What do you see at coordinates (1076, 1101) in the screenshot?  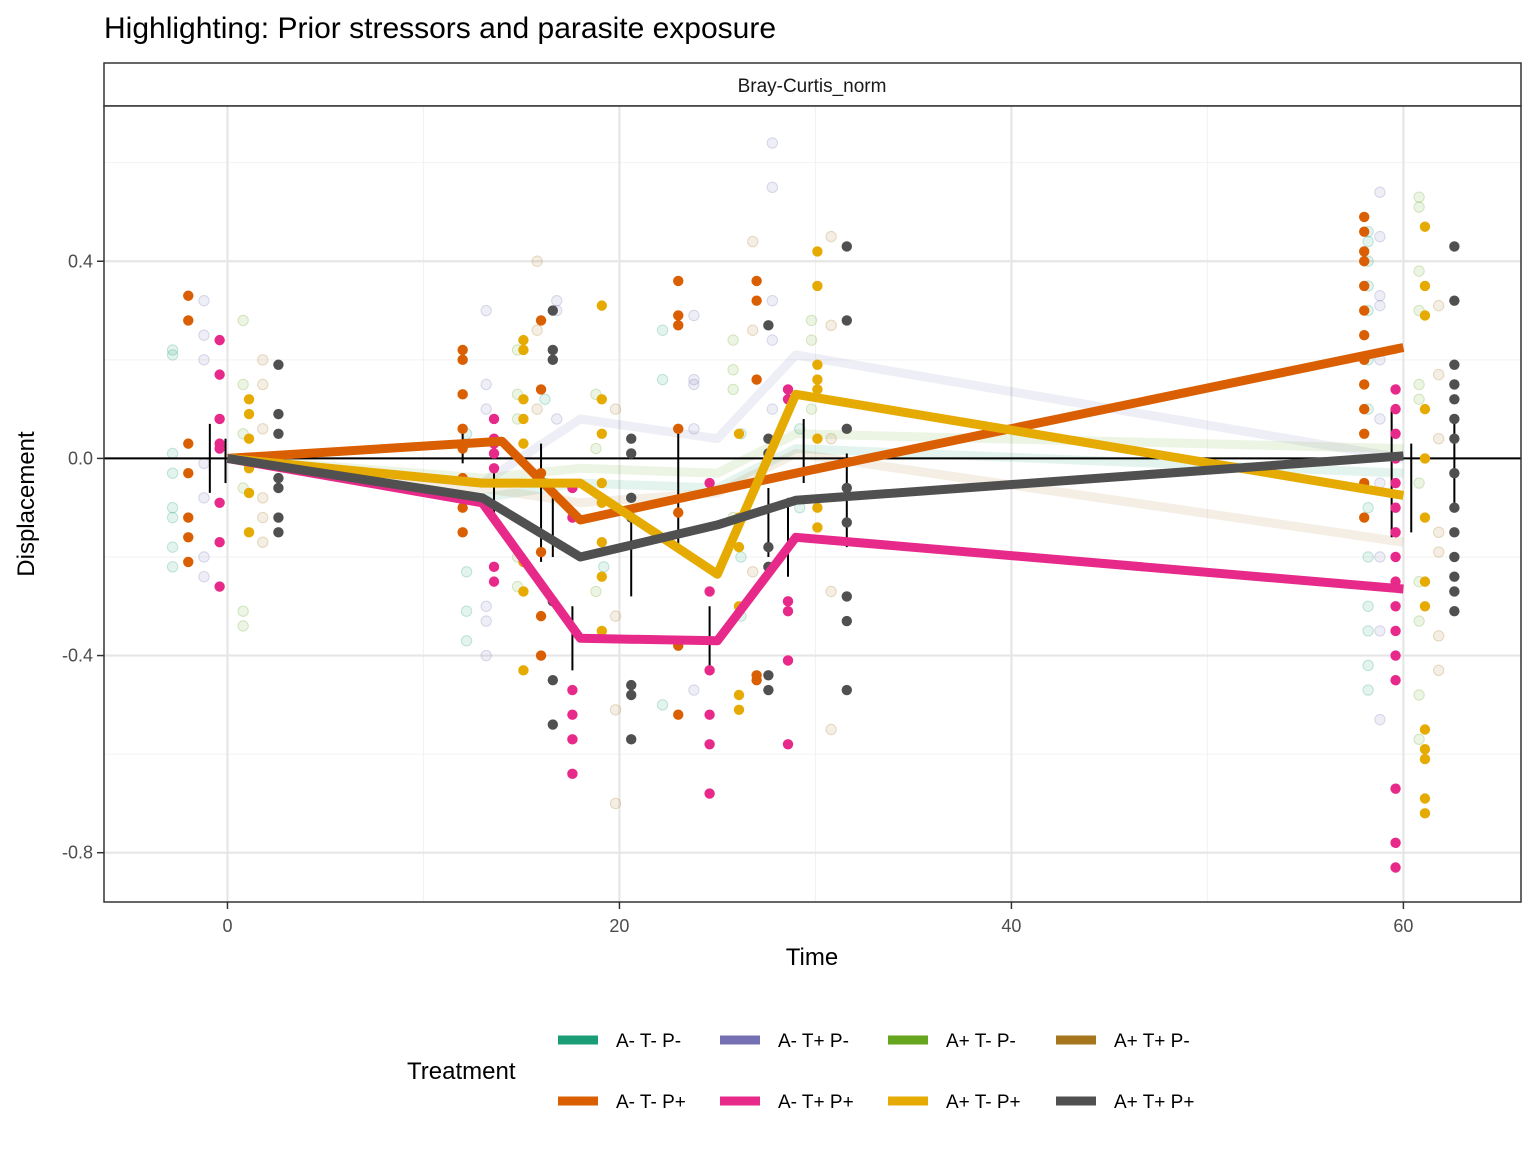 I see `legend-key-point-aplus-tplus-pplus` at bounding box center [1076, 1101].